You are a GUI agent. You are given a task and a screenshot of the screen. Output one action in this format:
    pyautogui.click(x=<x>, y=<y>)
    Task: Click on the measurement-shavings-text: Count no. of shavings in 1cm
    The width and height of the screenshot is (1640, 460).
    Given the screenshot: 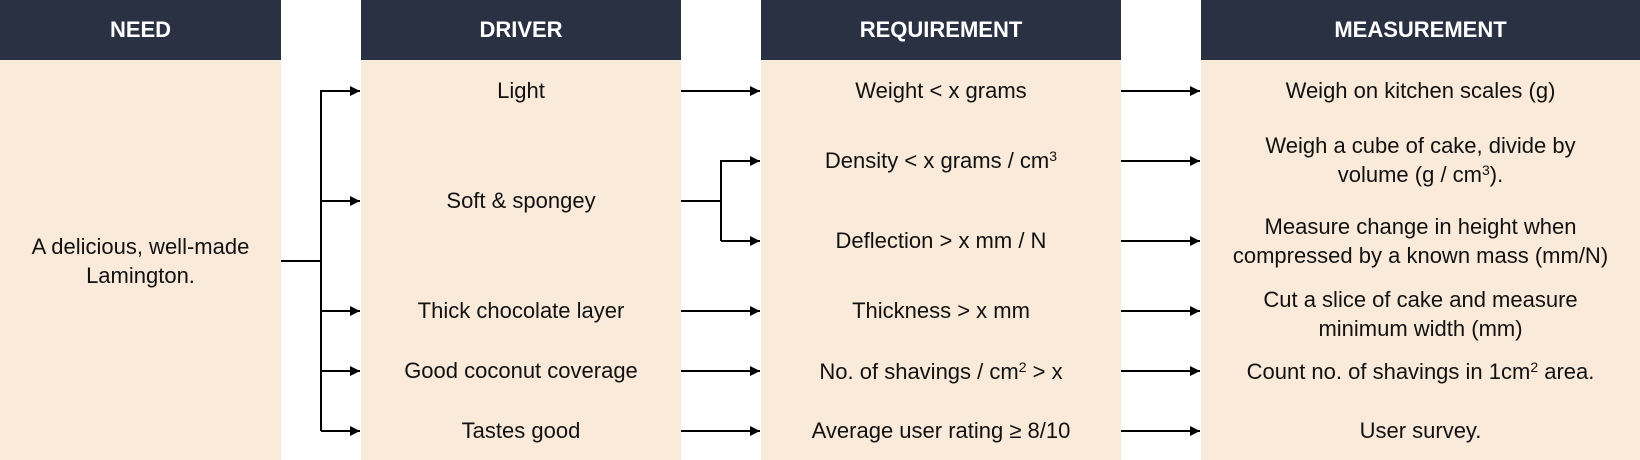 What is the action you would take?
    pyautogui.click(x=1388, y=371)
    